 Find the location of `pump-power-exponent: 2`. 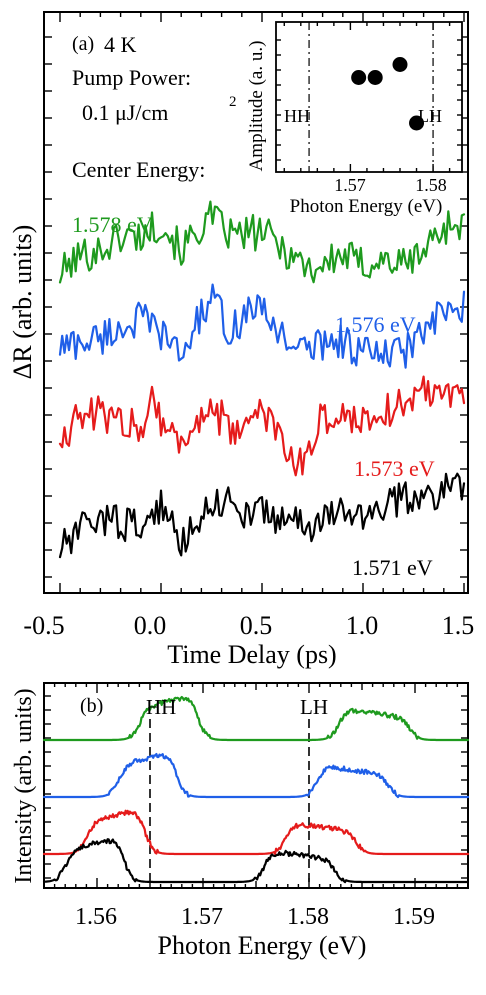

pump-power-exponent: 2 is located at coordinates (233, 102).